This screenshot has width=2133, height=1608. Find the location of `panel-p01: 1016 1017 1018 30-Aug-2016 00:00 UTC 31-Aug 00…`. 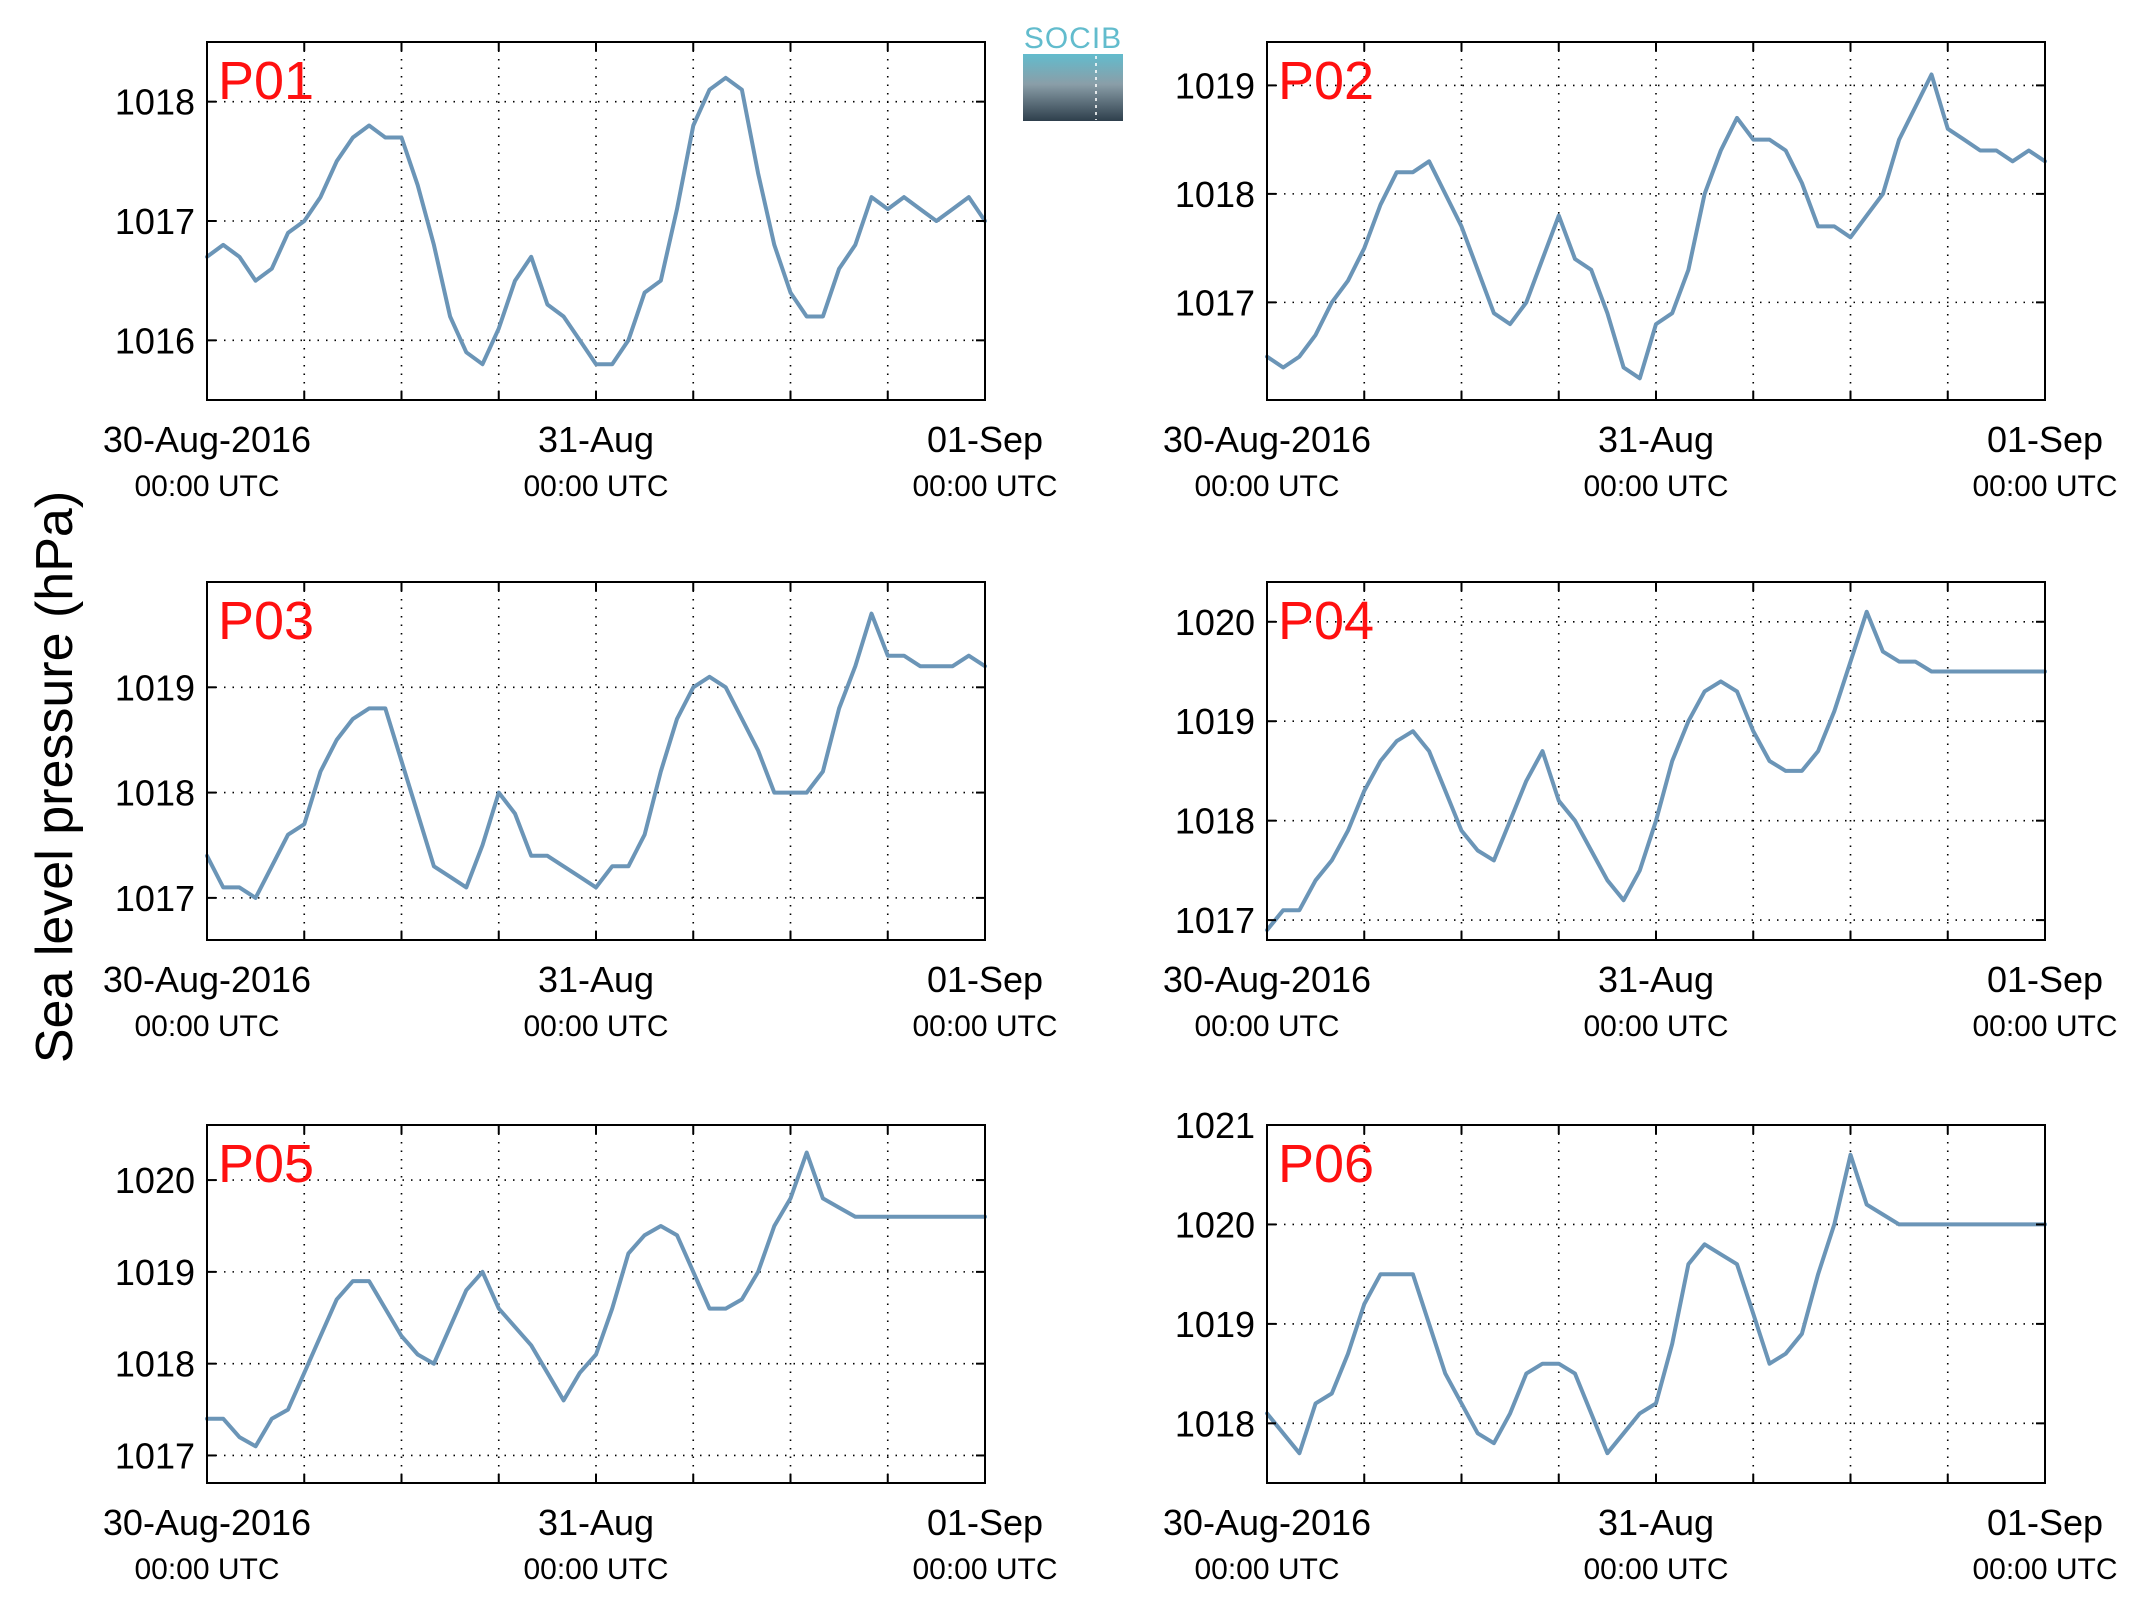

panel-p01: 1016 1017 1018 30-Aug-2016 00:00 UTC 31-Aug 00… is located at coordinates (580, 272).